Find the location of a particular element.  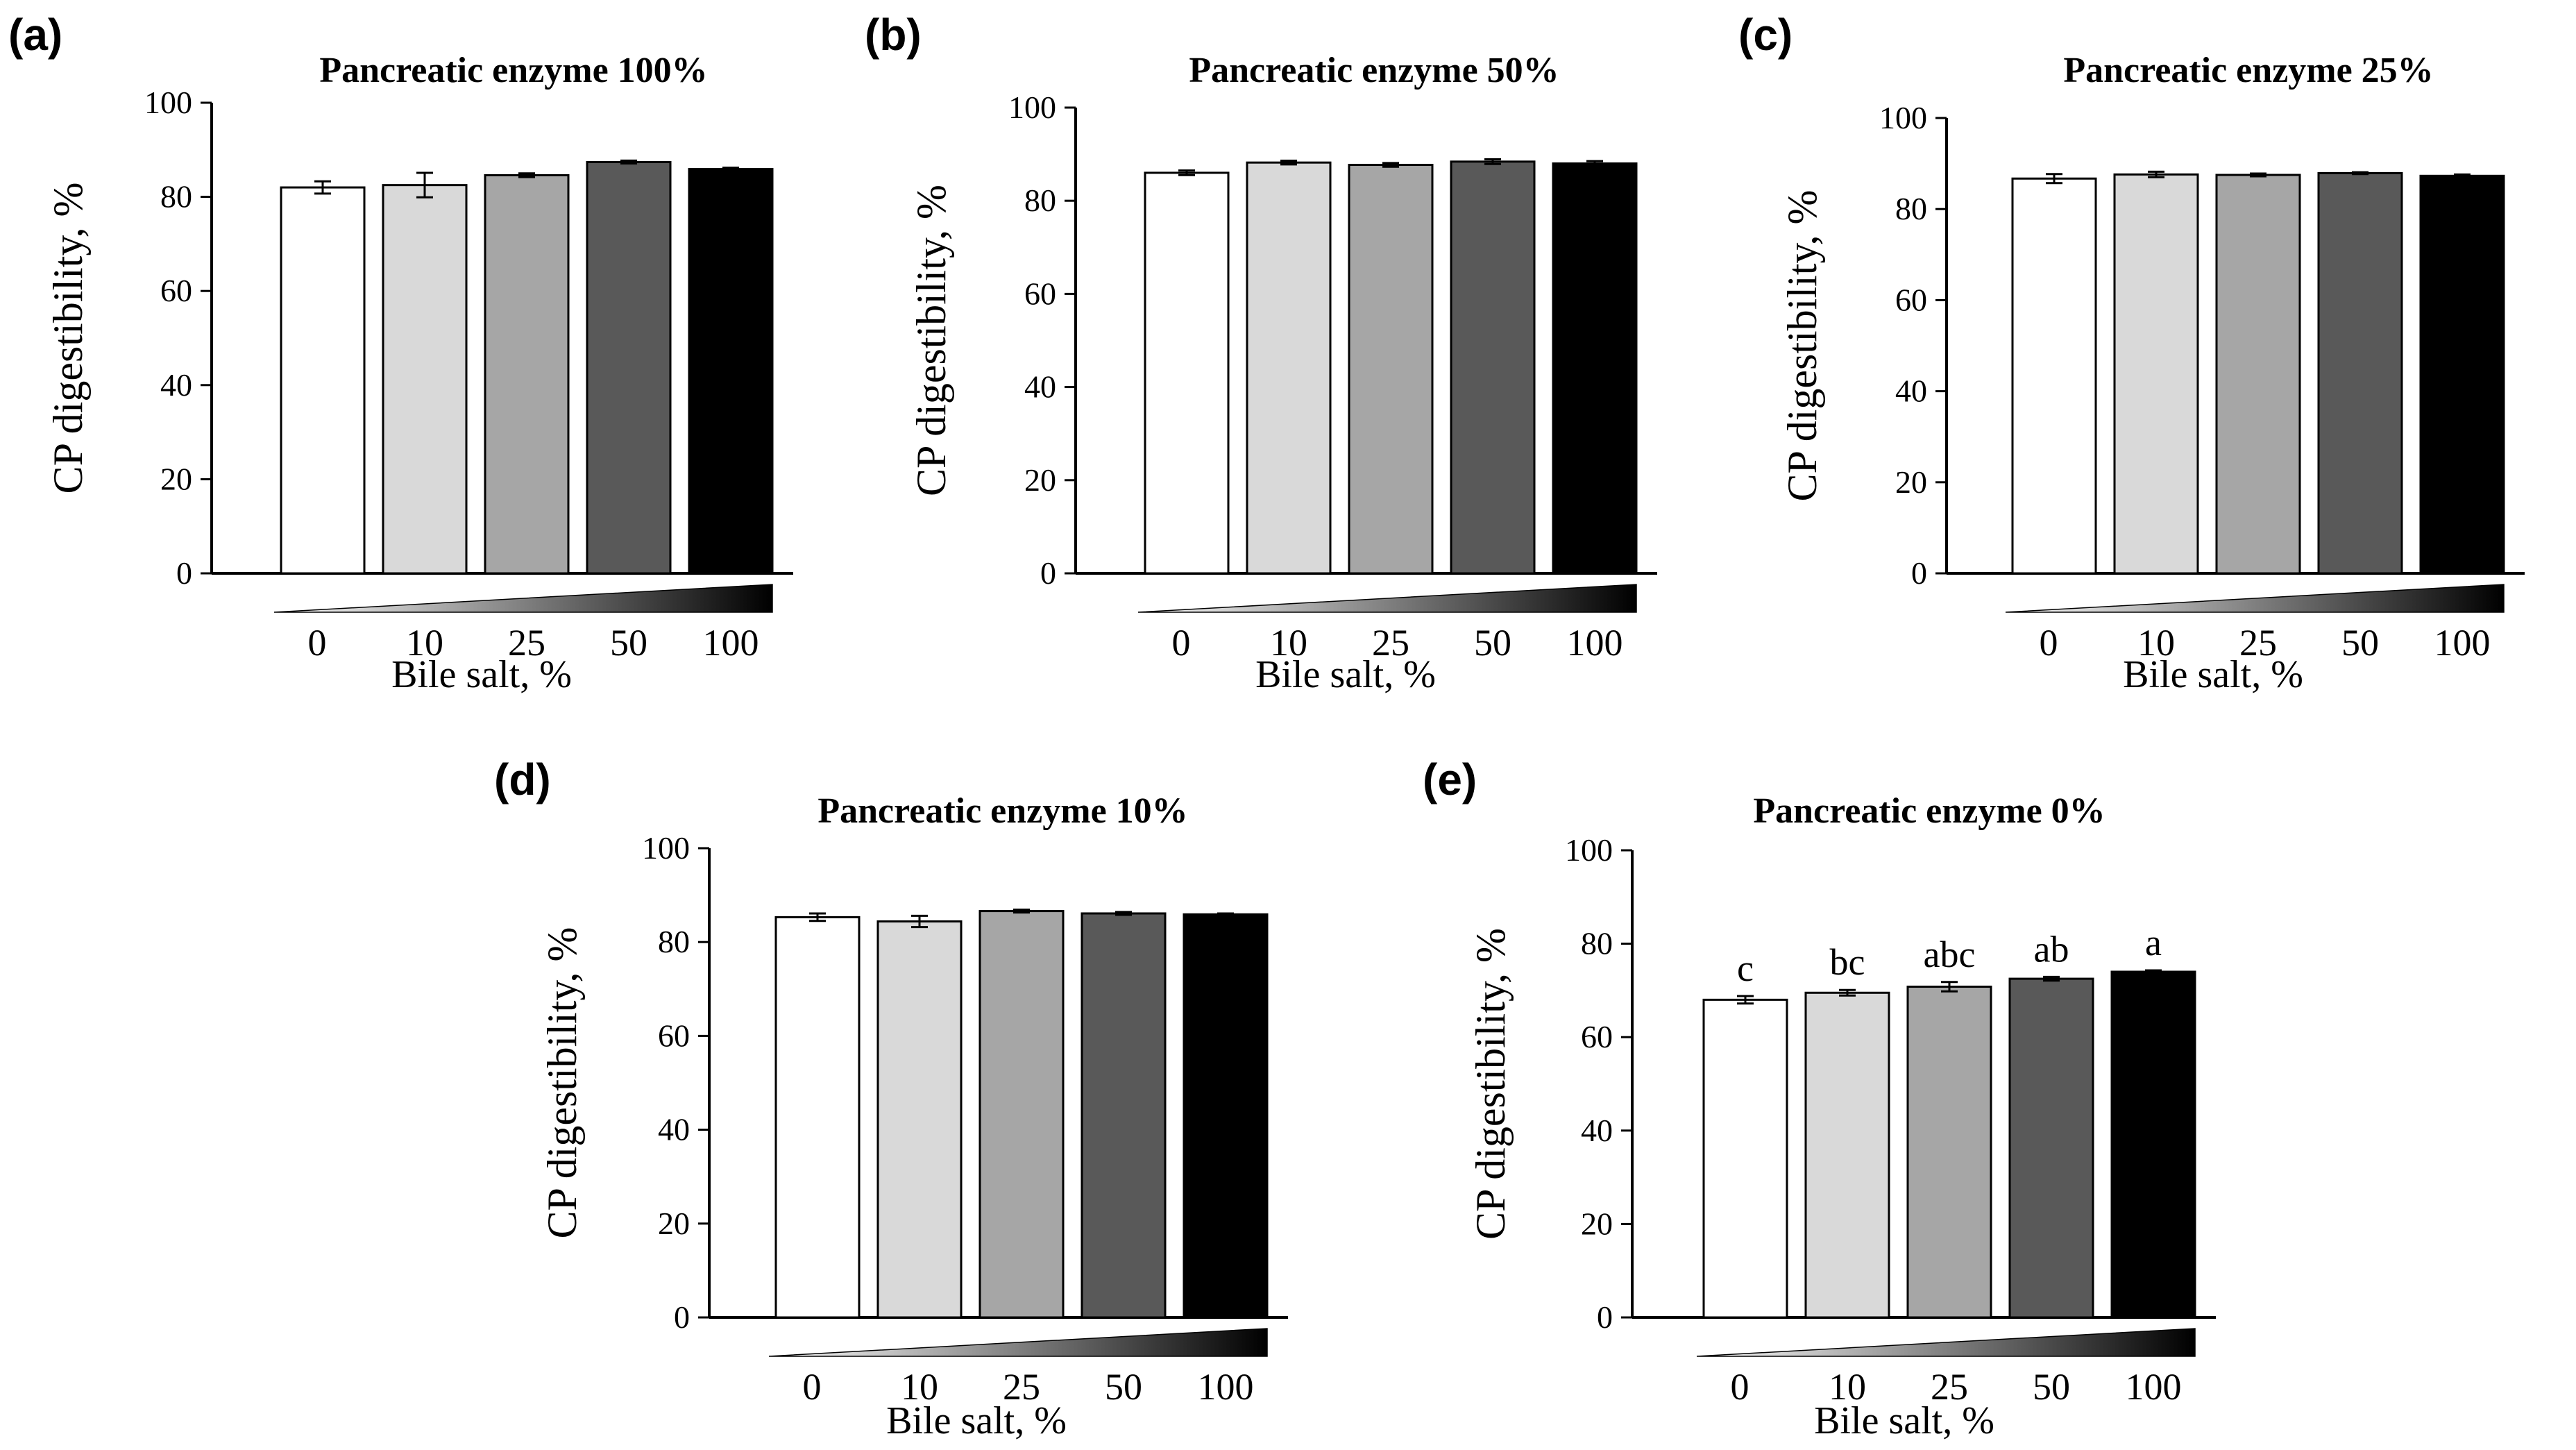

significance-letter: abc is located at coordinates (1950, 954).